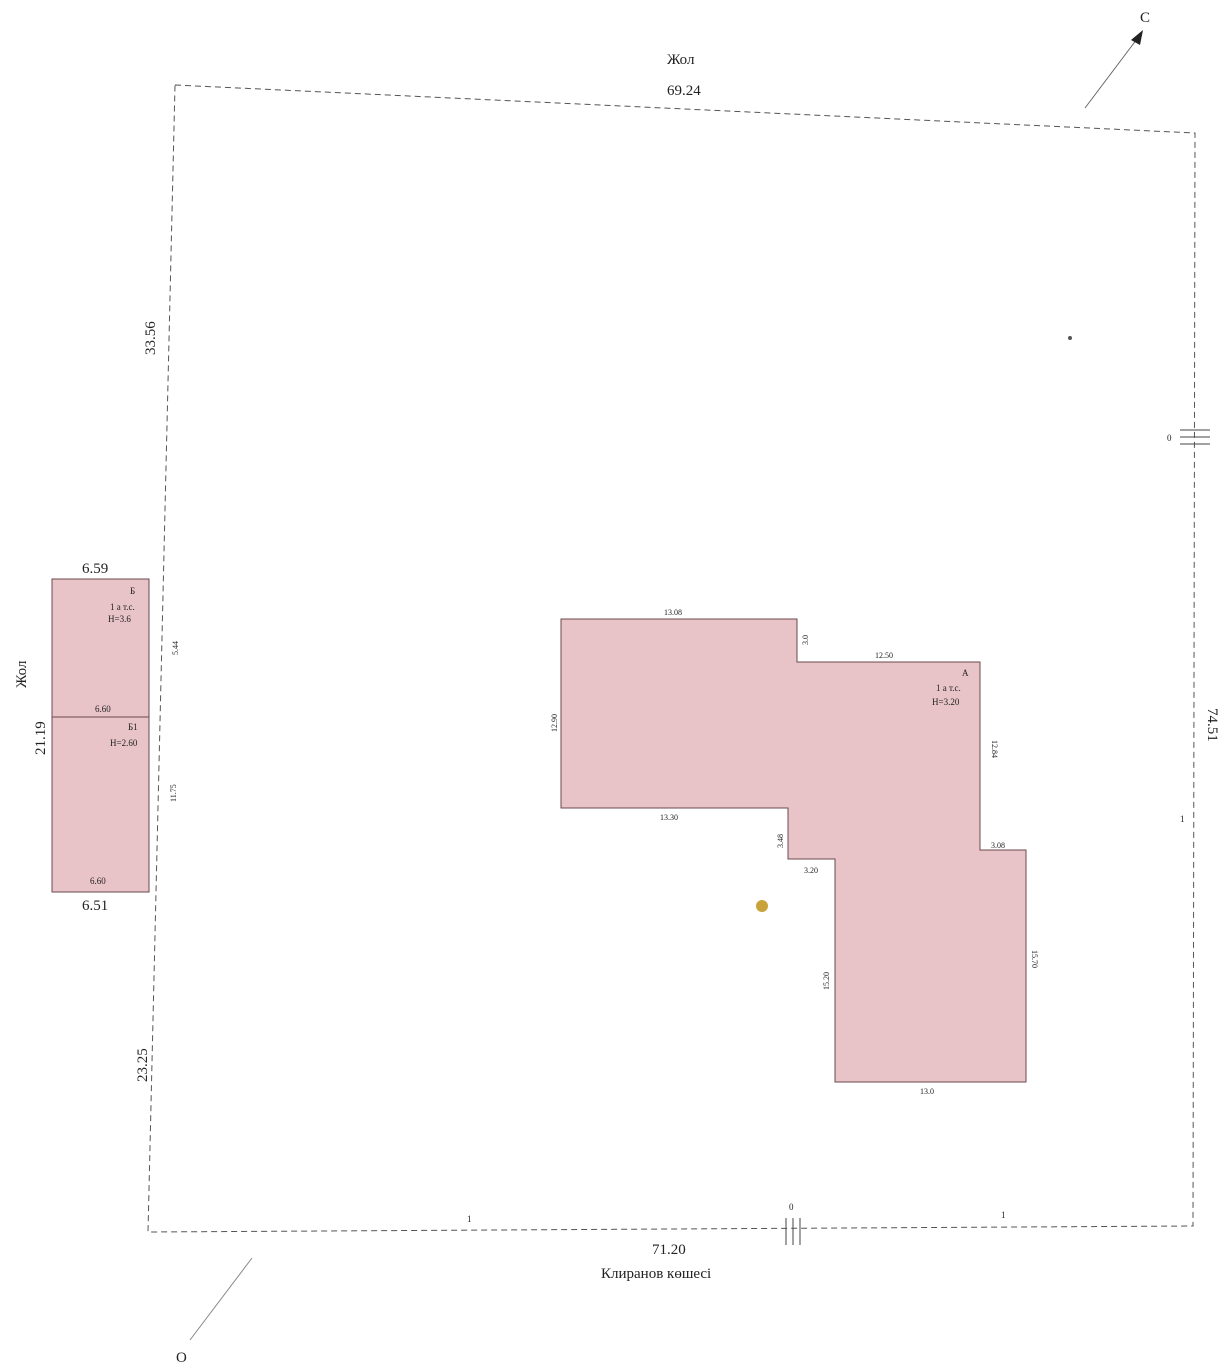  What do you see at coordinates (181, 1358) in the screenshot?
I see `south-label: О` at bounding box center [181, 1358].